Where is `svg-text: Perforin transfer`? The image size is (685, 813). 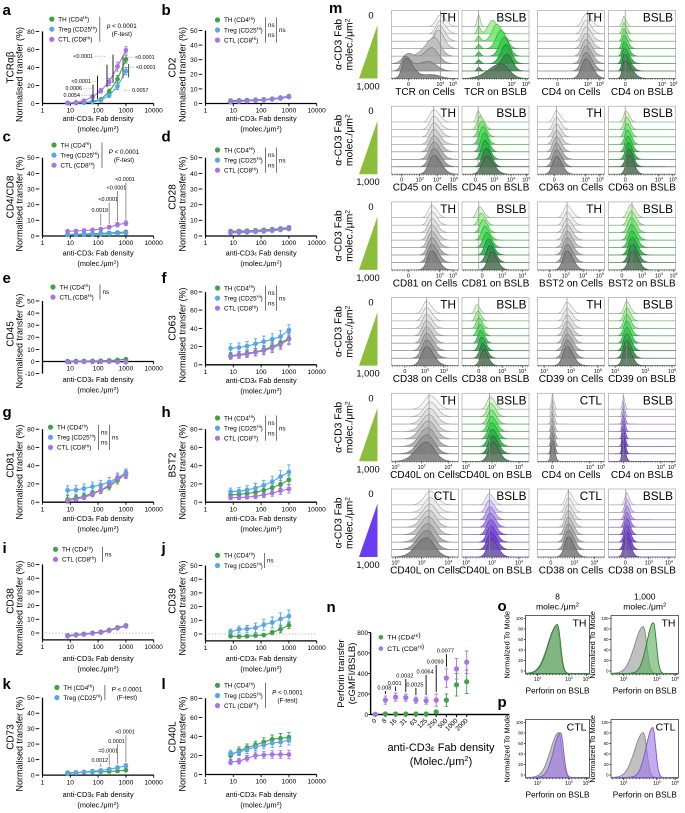
svg-text: Perforin transfer is located at coordinates (341, 673).